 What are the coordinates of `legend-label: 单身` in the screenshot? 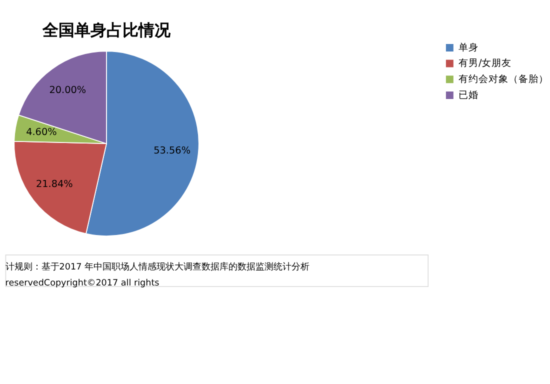 It's located at (468, 47).